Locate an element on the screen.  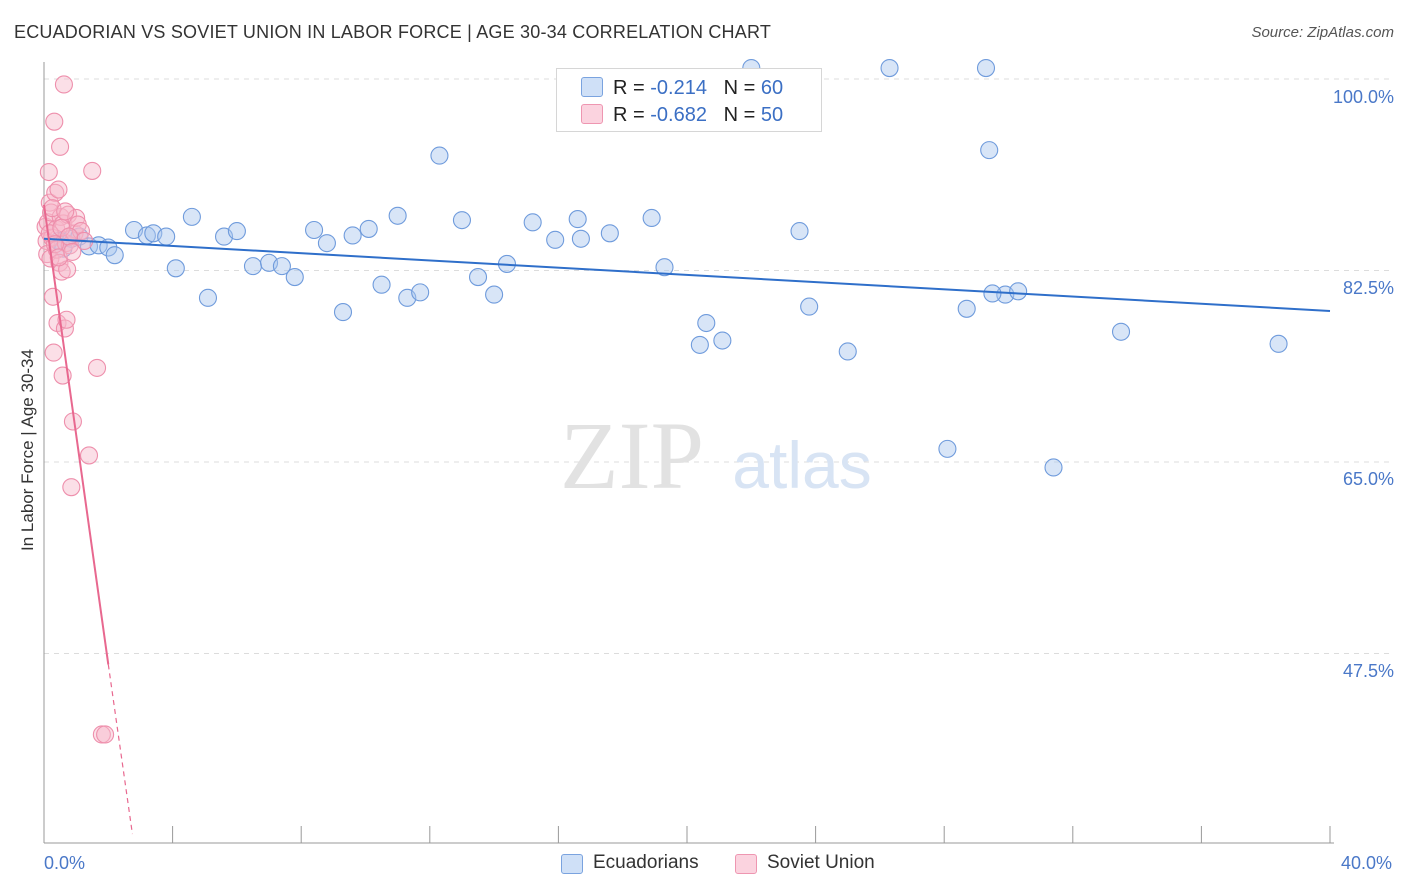
watermark: ZIP atlas is located at coordinates (716, 455).